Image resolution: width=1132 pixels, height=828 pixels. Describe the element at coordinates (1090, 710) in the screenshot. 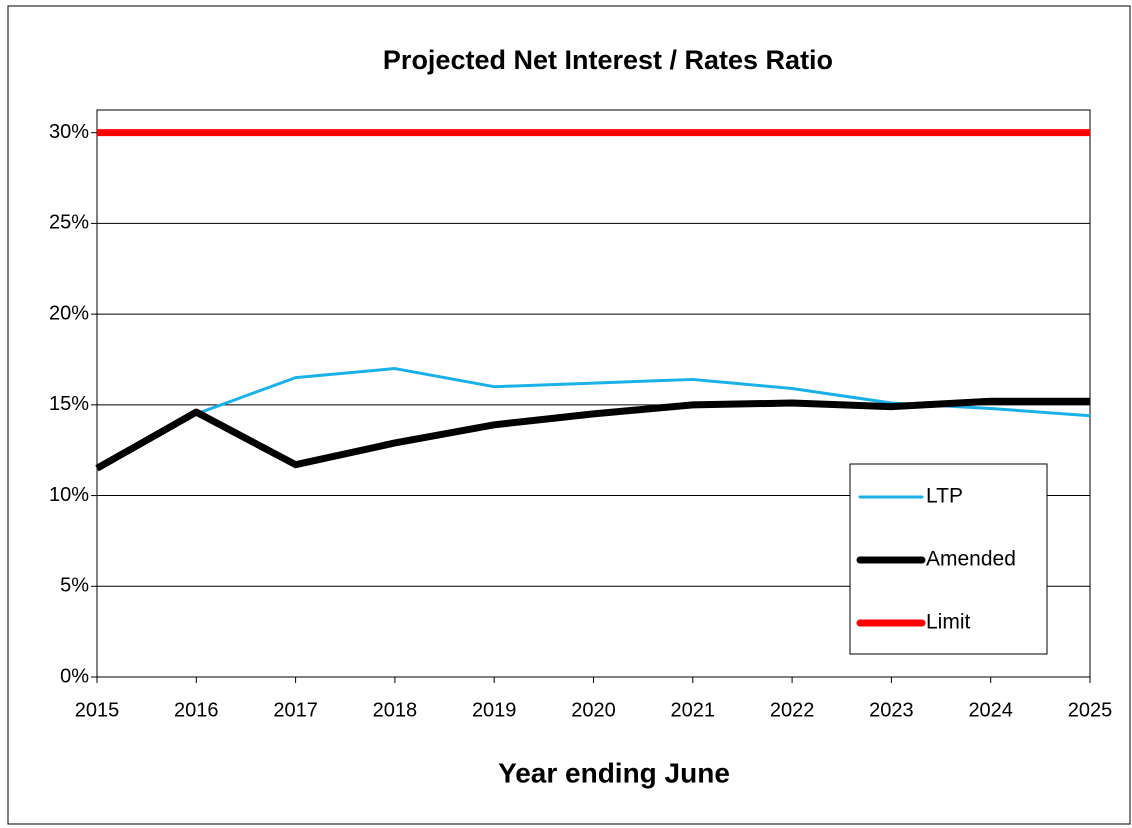

I see `x-tick-label: 2025` at that location.